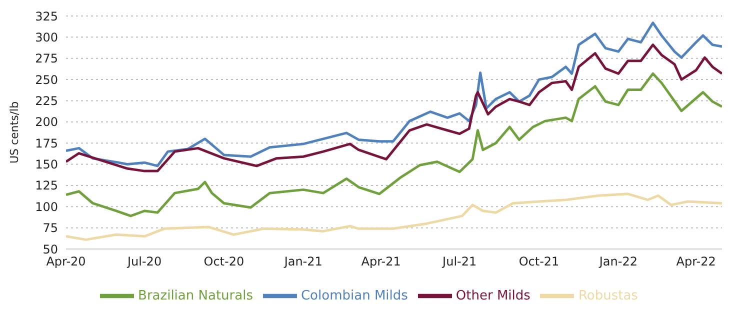 The height and width of the screenshot is (325, 742). Describe the element at coordinates (144, 261) in the screenshot. I see `x-tick-label: Jul-20` at that location.